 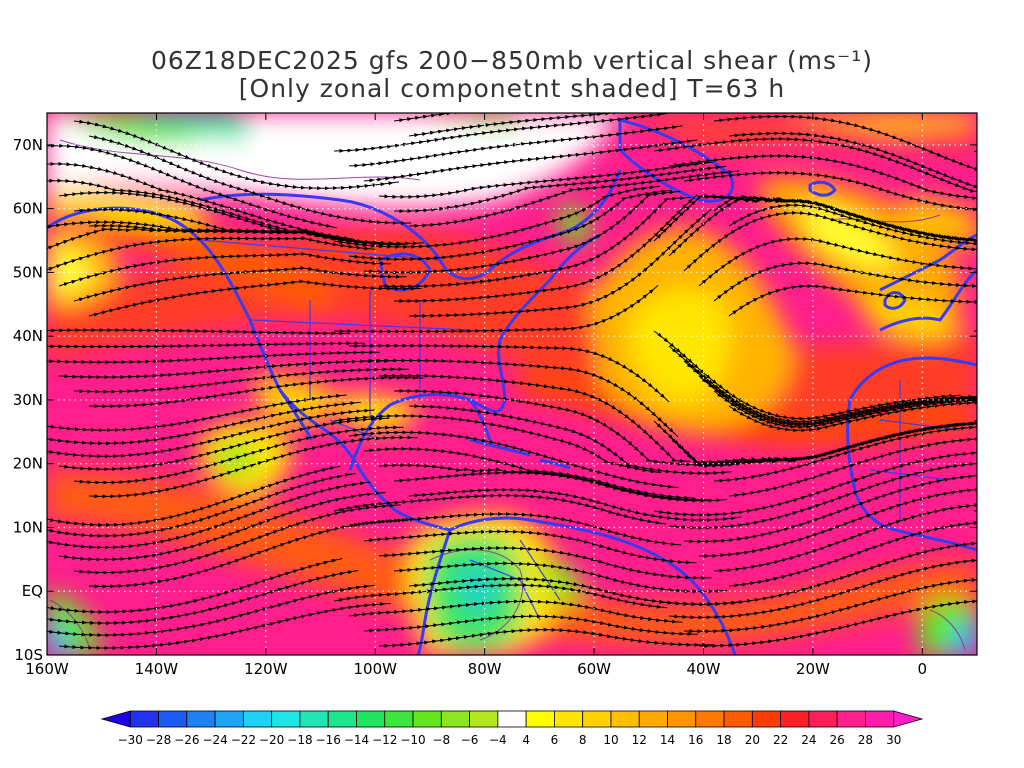 I want to click on lon-tick-label: 160W, so click(x=47, y=669).